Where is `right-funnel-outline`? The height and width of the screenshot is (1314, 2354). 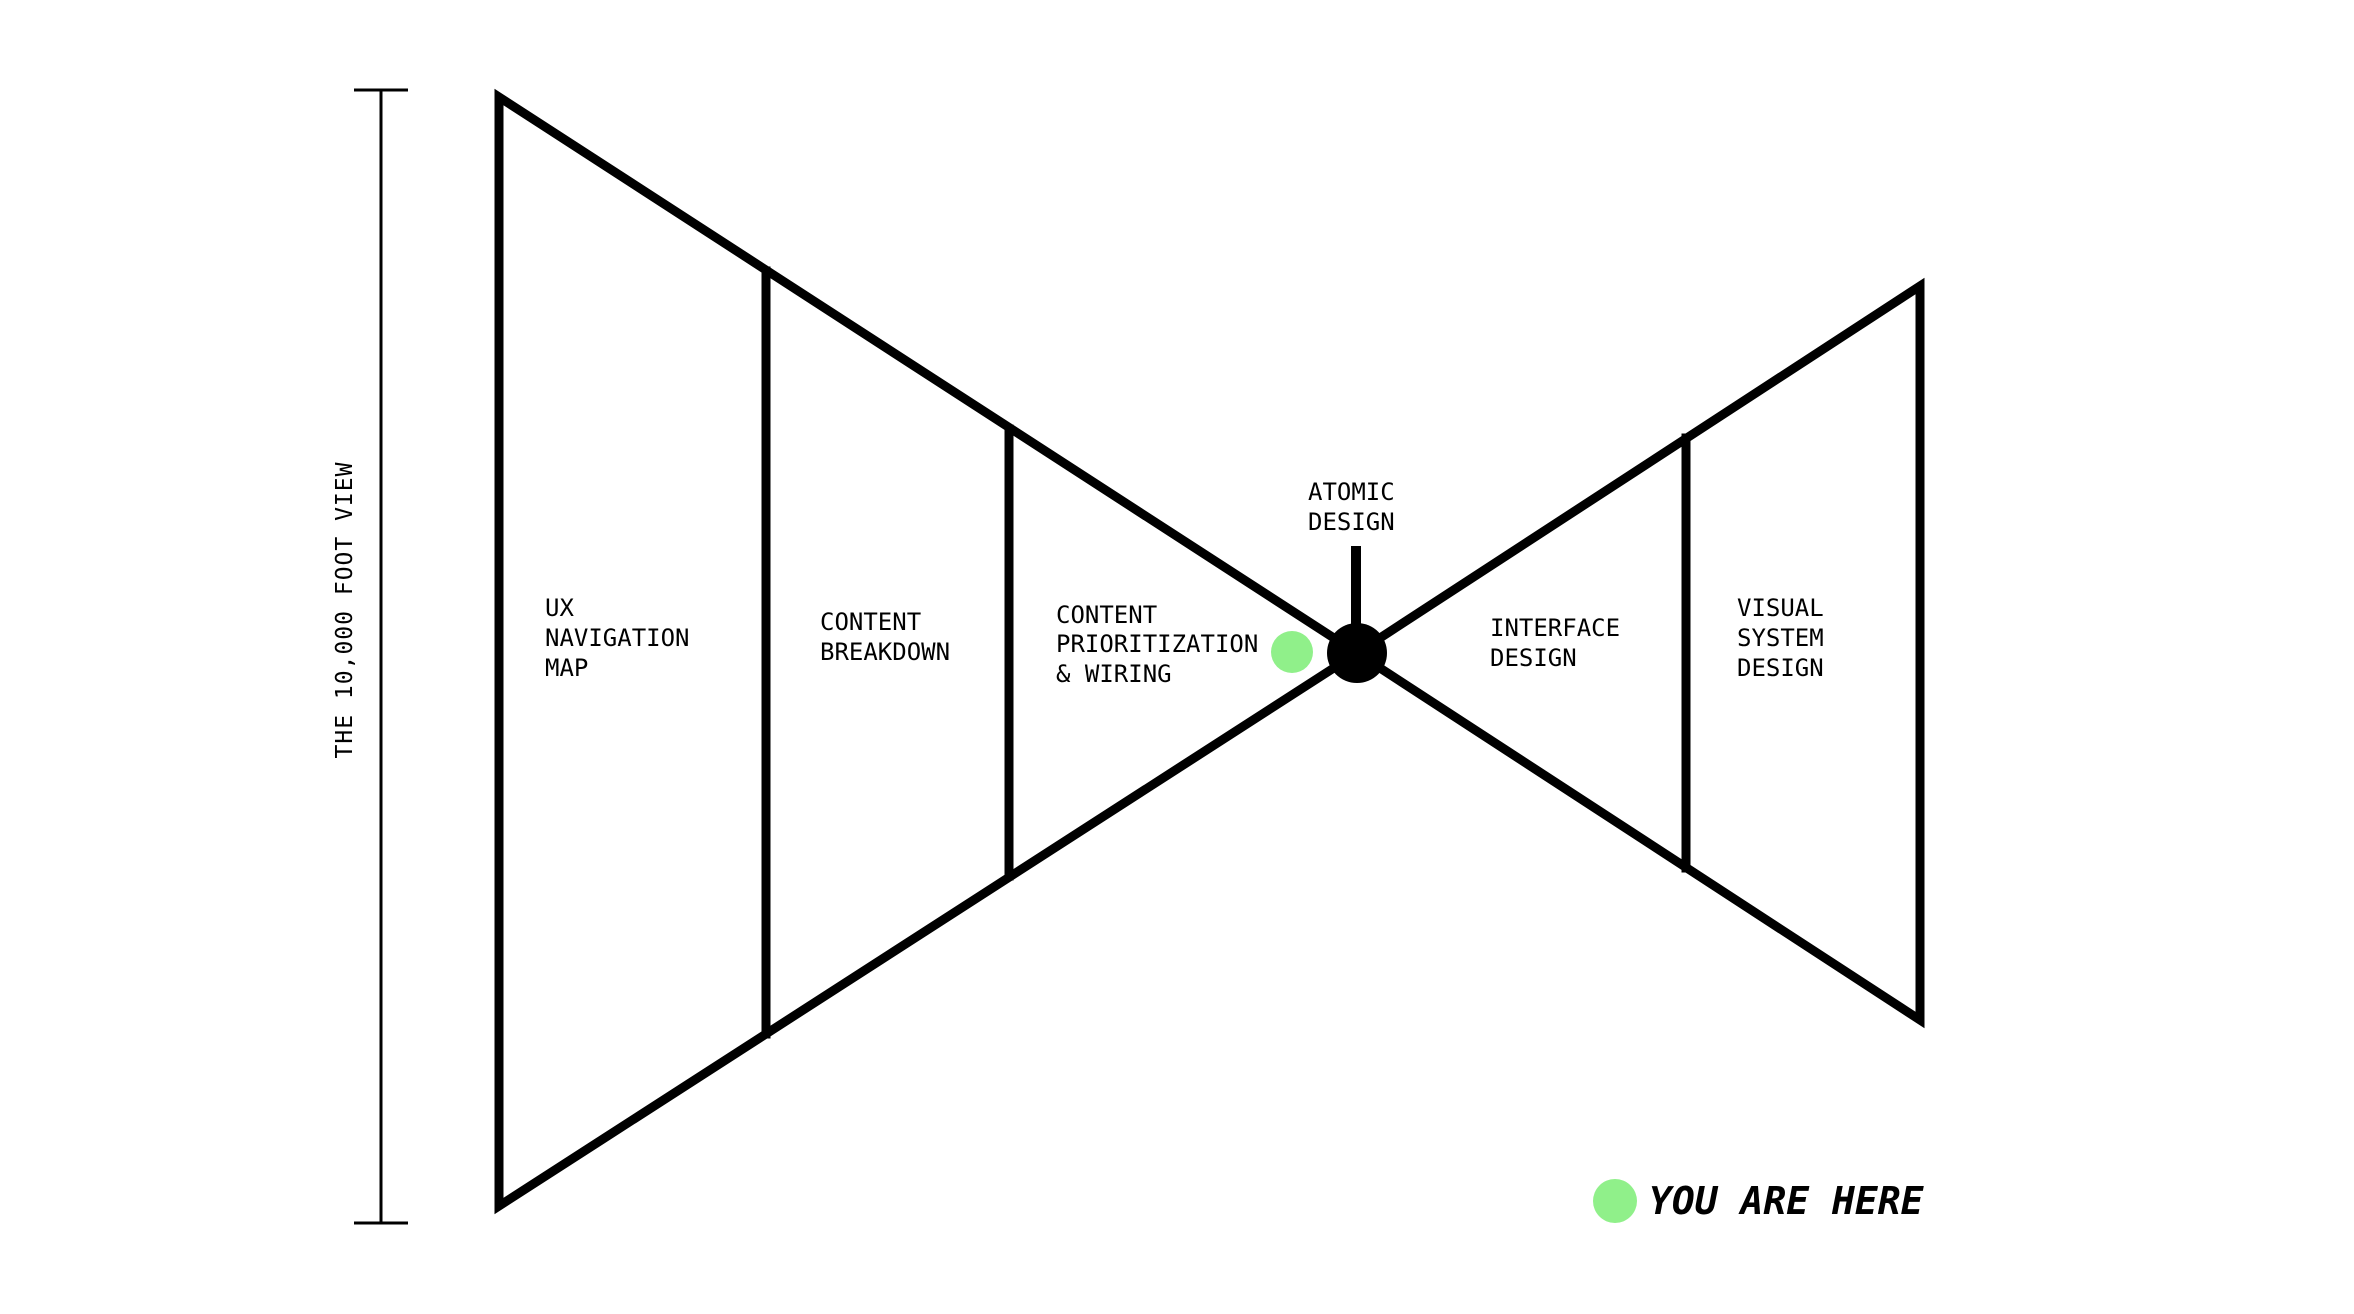
right-funnel-outline is located at coordinates (1636, 653).